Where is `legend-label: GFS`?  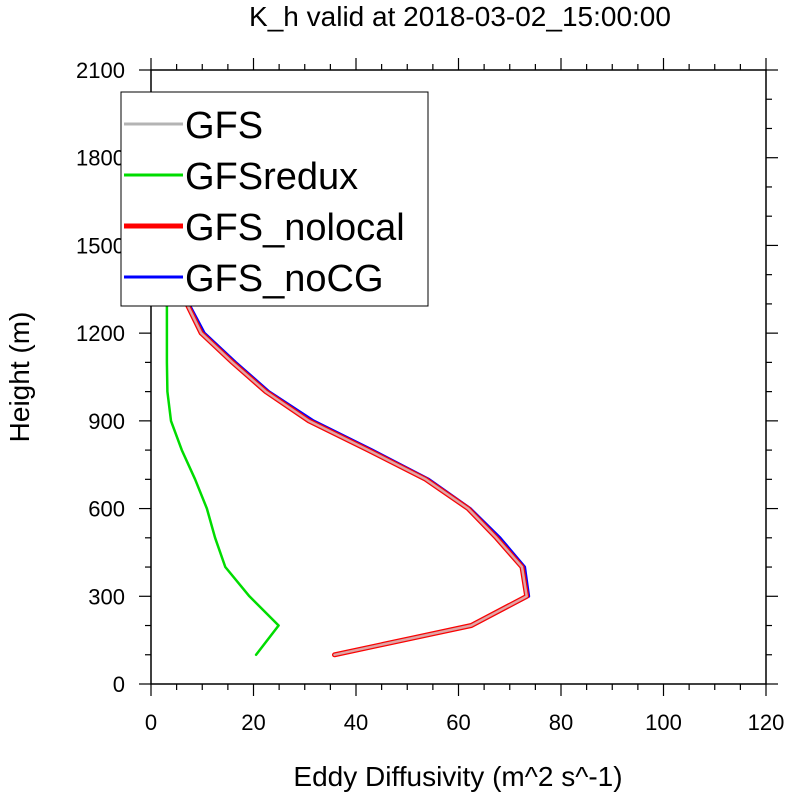
legend-label: GFS is located at coordinates (224, 126).